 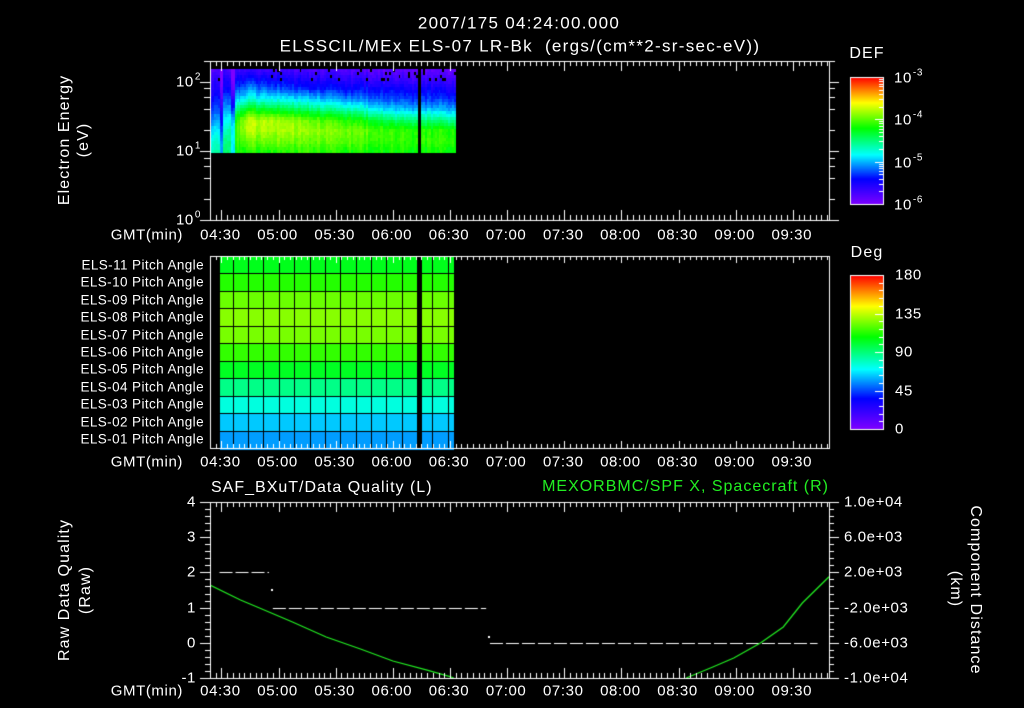 I want to click on data-quality-tick-label: -1, so click(x=188, y=678).